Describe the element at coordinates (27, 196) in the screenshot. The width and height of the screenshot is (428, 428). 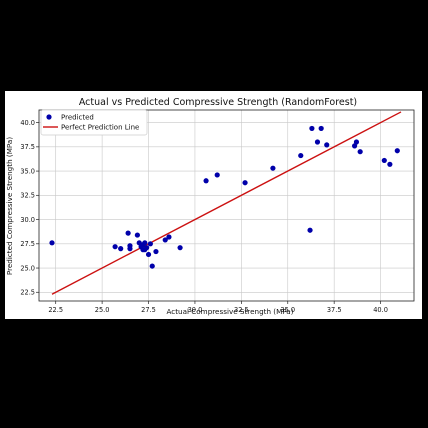
I see `y-tick-label: 32.5` at that location.